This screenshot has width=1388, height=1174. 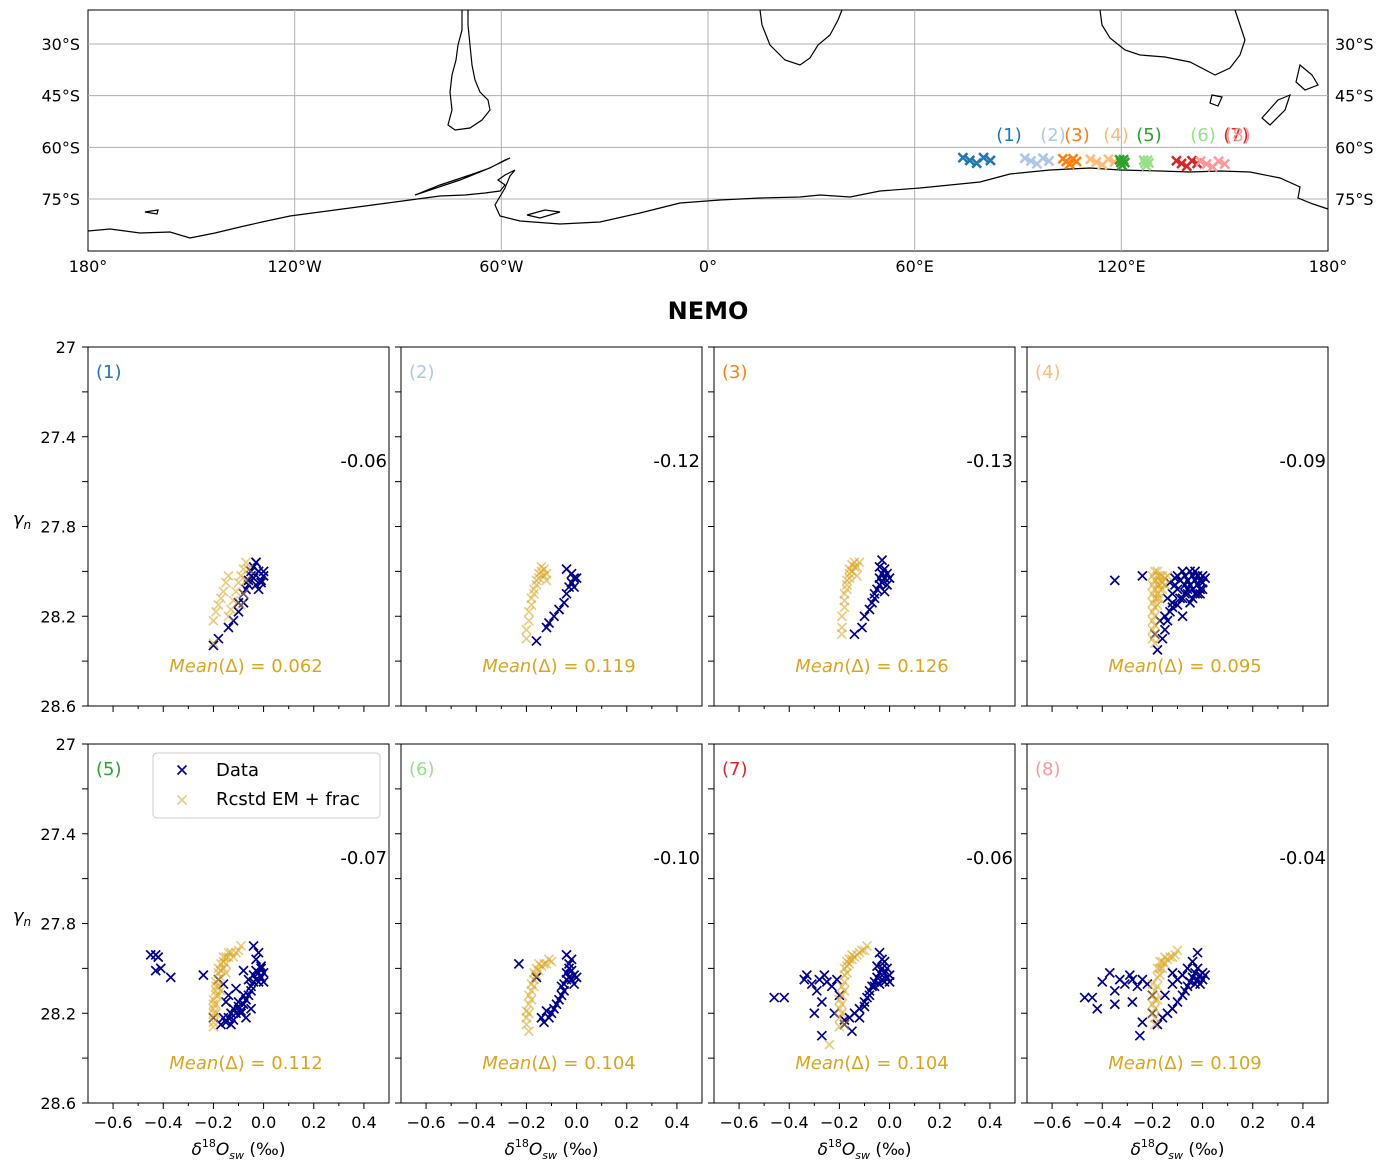 What do you see at coordinates (735, 372) in the screenshot?
I see `panel-region-label: (3)` at bounding box center [735, 372].